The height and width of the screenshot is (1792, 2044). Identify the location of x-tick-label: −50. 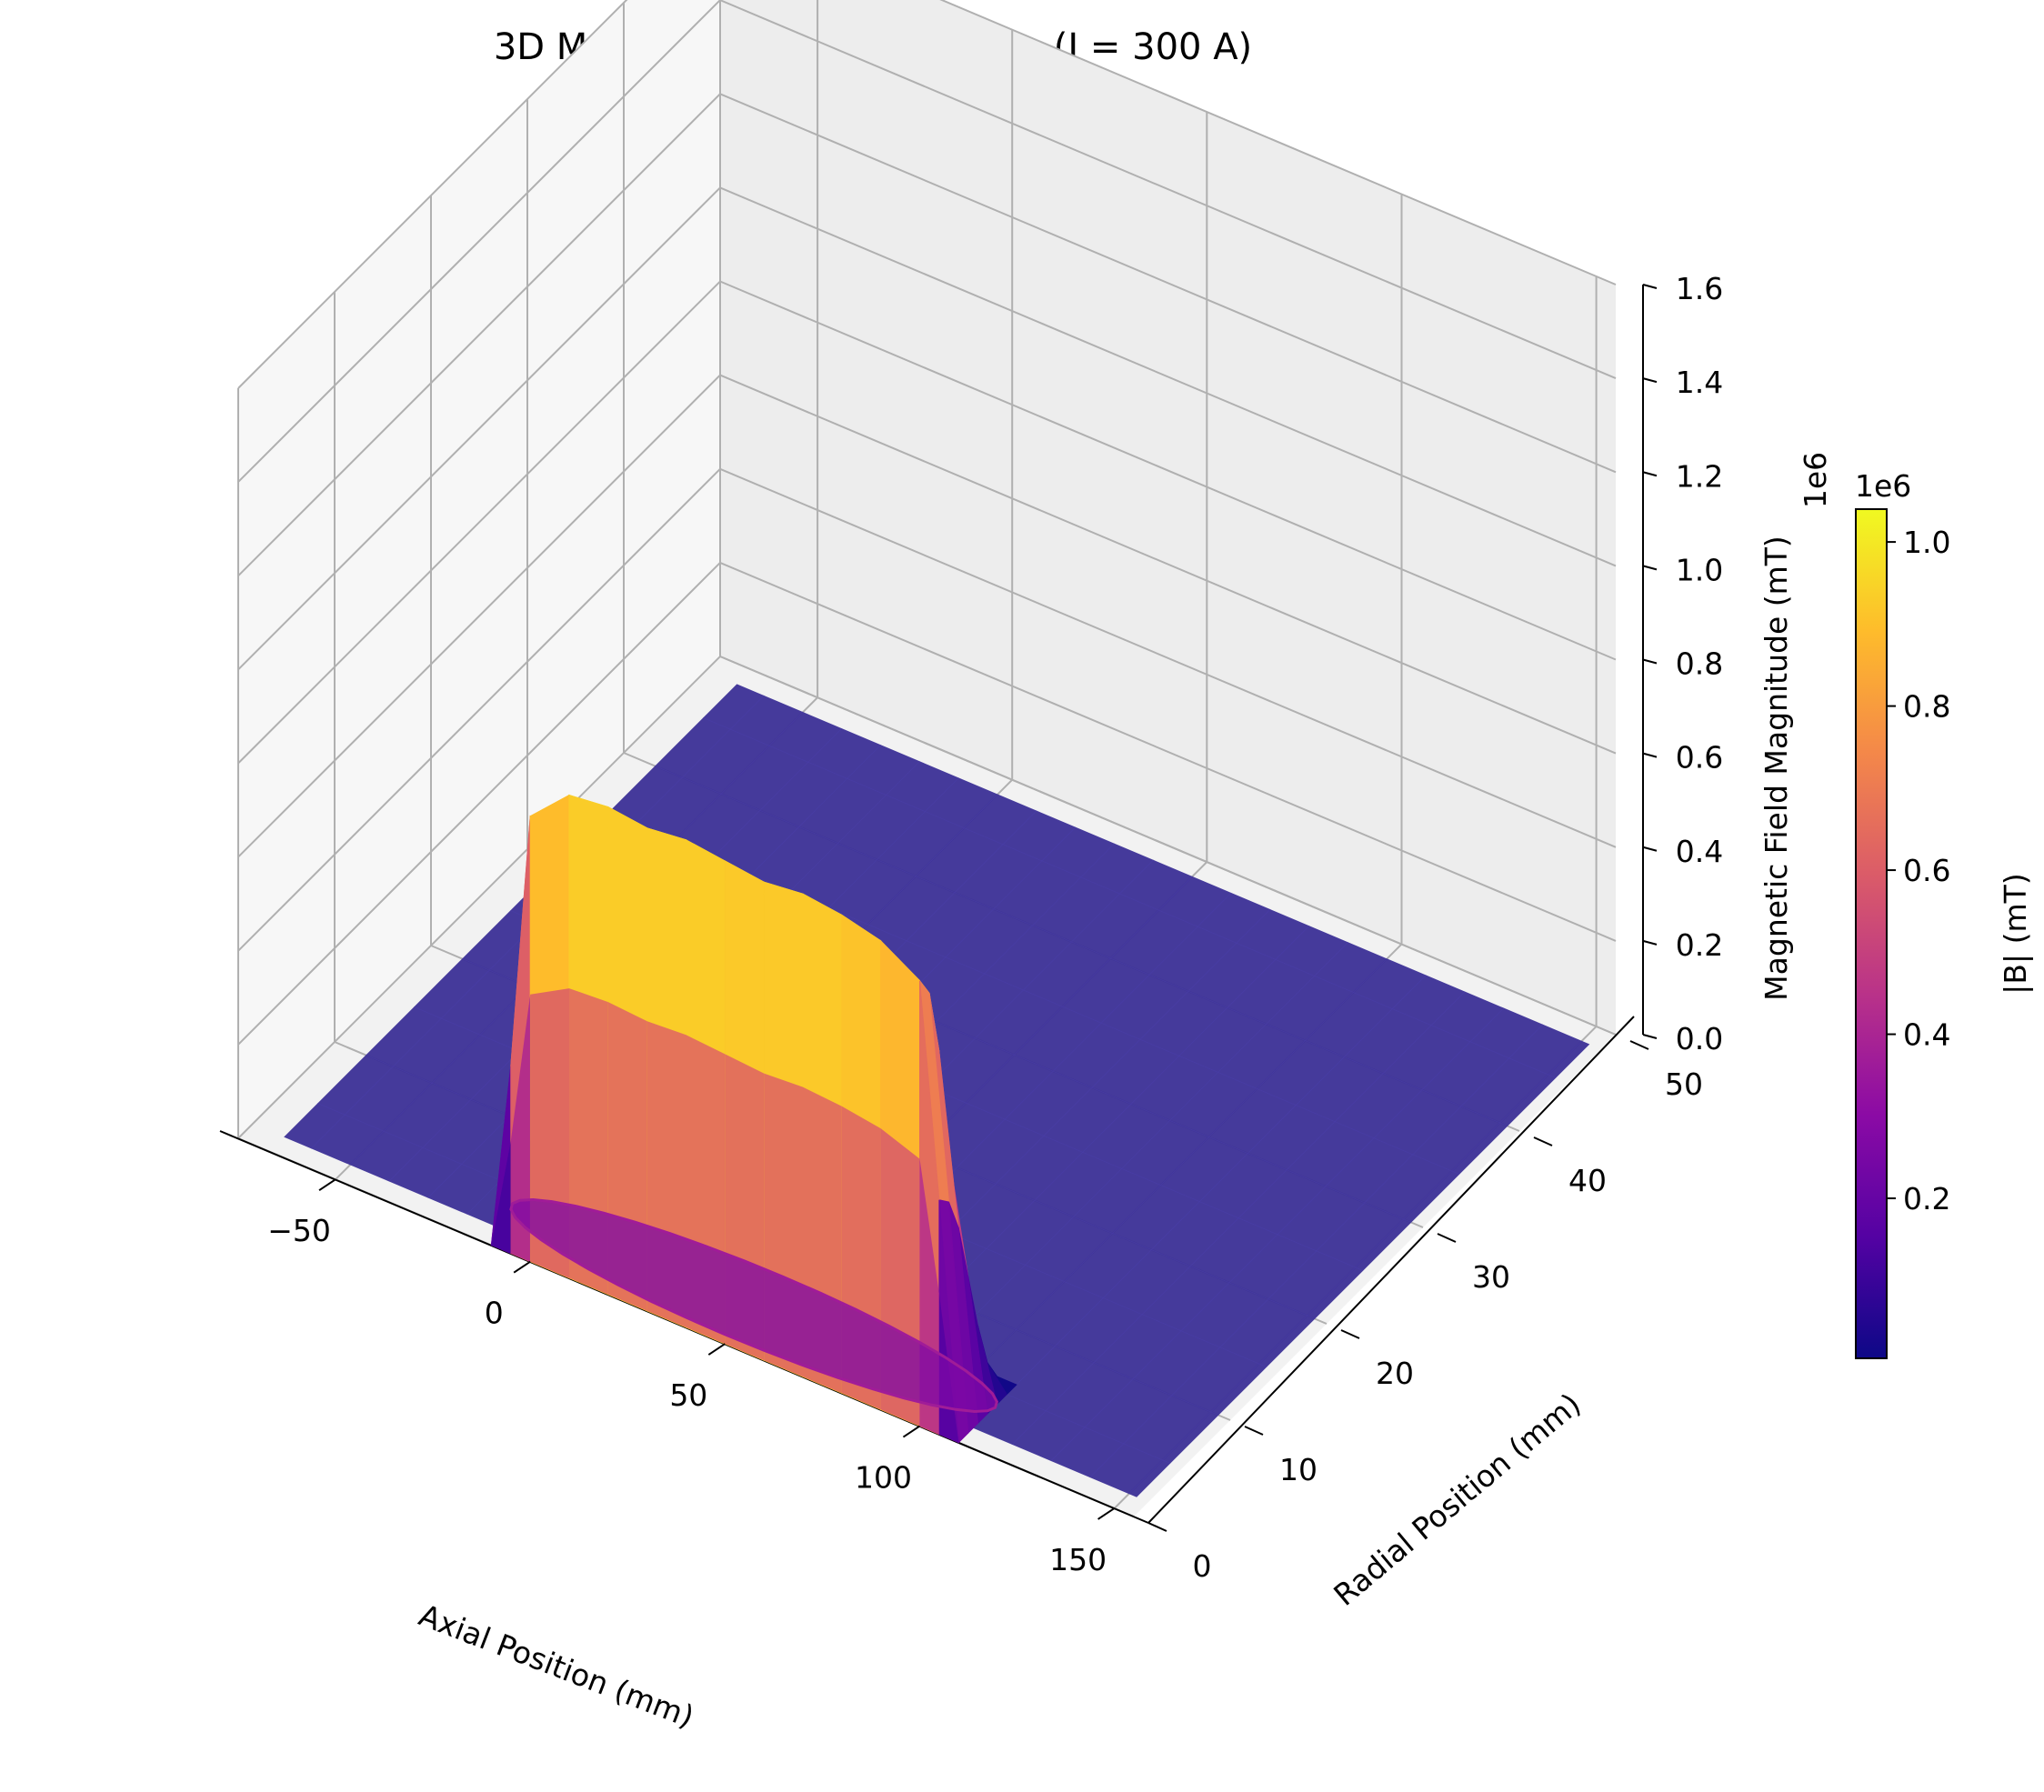
(299, 1230).